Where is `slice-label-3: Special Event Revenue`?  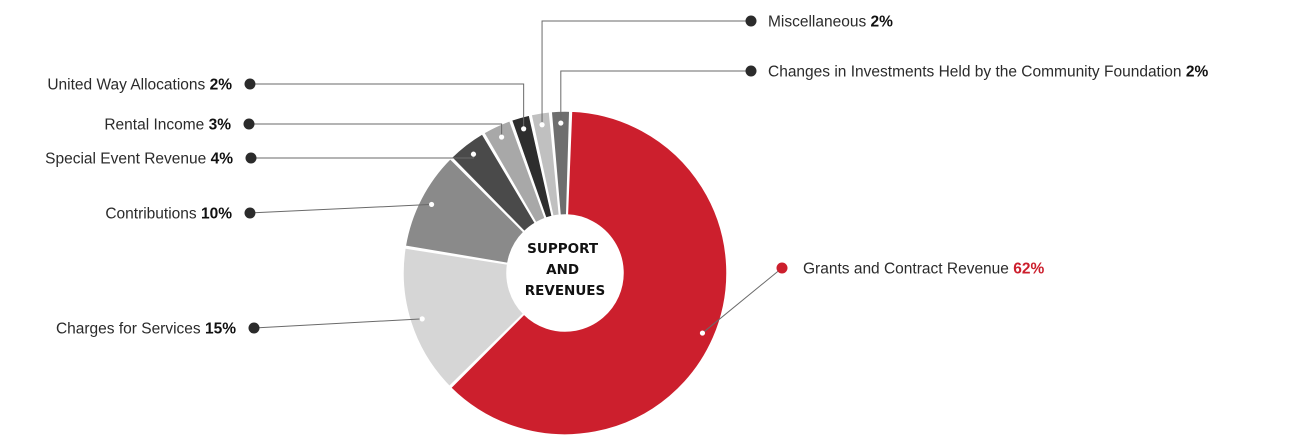 slice-label-3: Special Event Revenue is located at coordinates (127, 159).